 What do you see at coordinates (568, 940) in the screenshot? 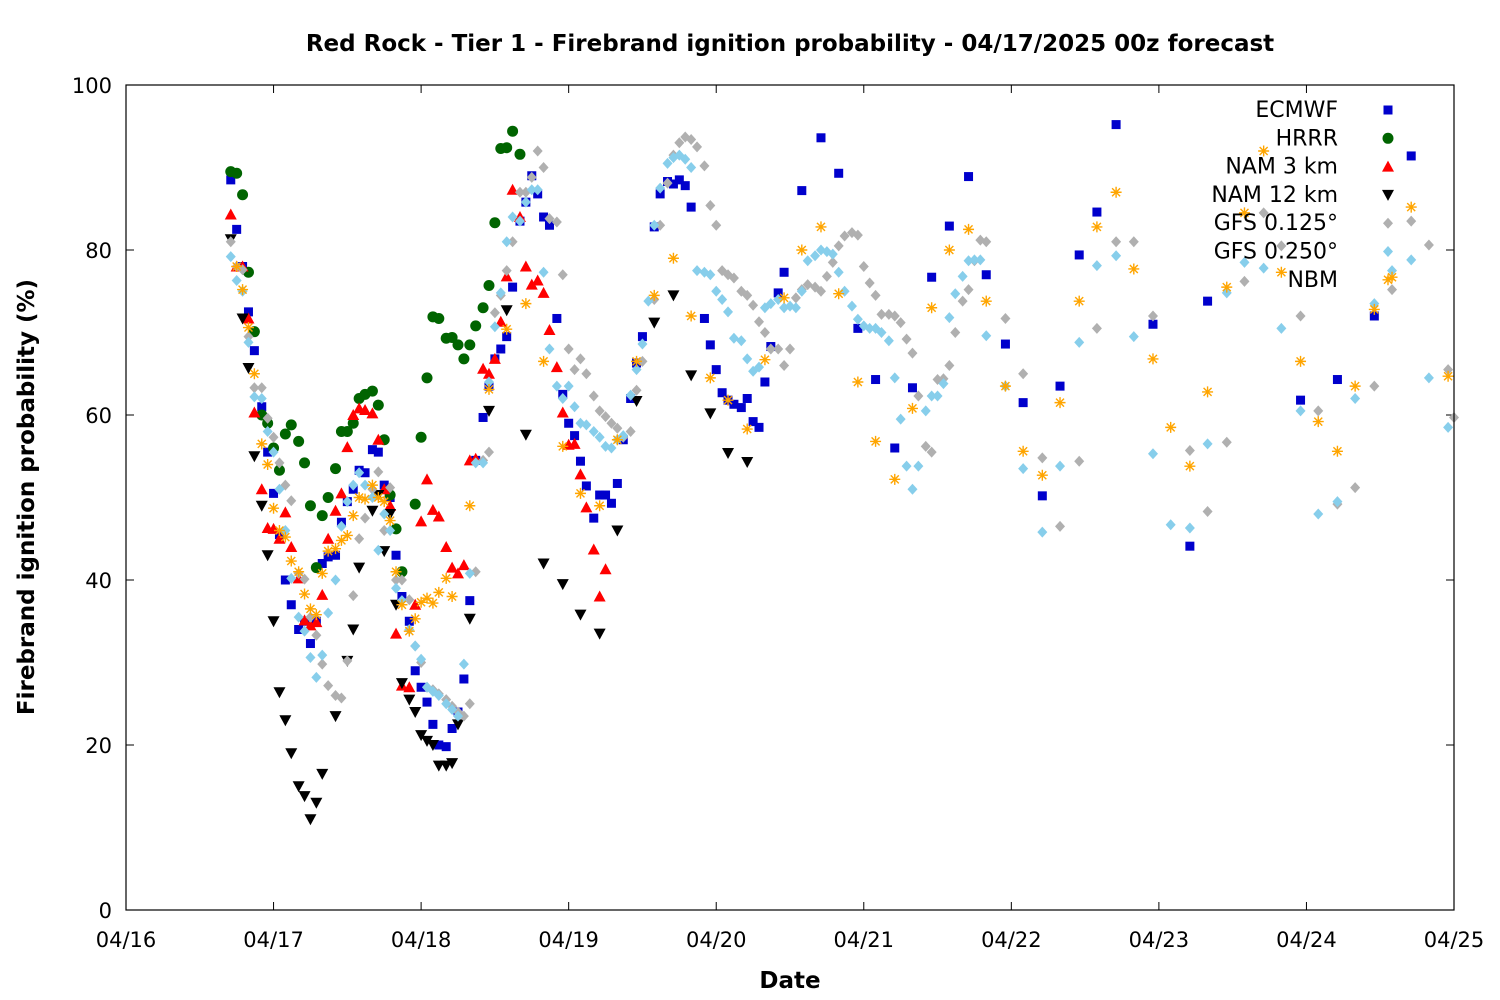
I see `x-tick-label: 04/19` at bounding box center [568, 940].